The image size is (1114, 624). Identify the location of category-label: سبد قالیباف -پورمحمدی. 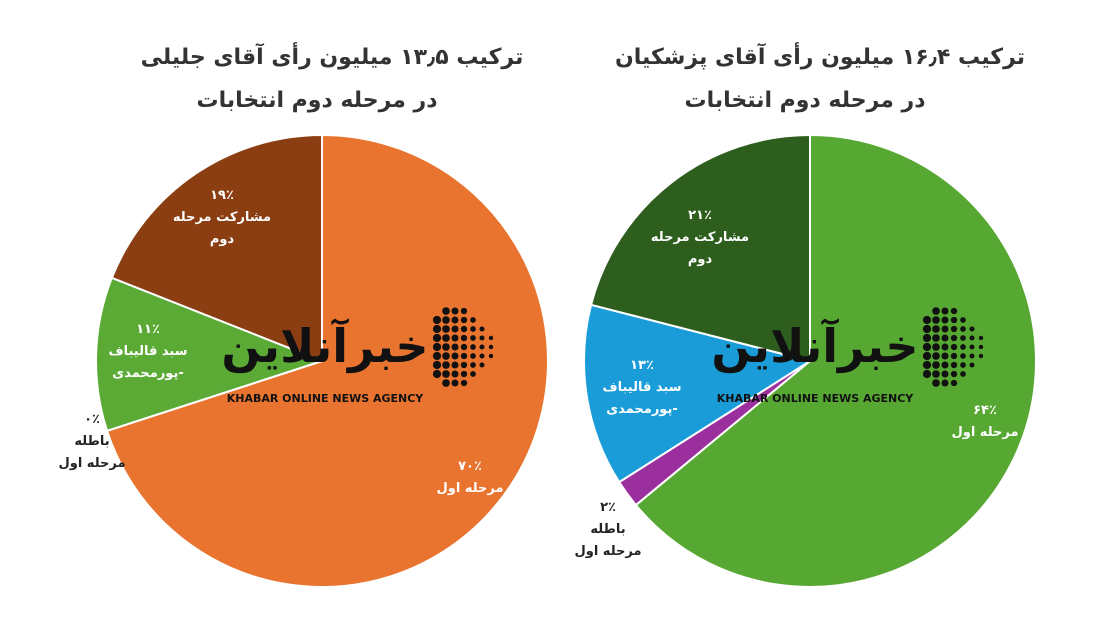
(642, 398).